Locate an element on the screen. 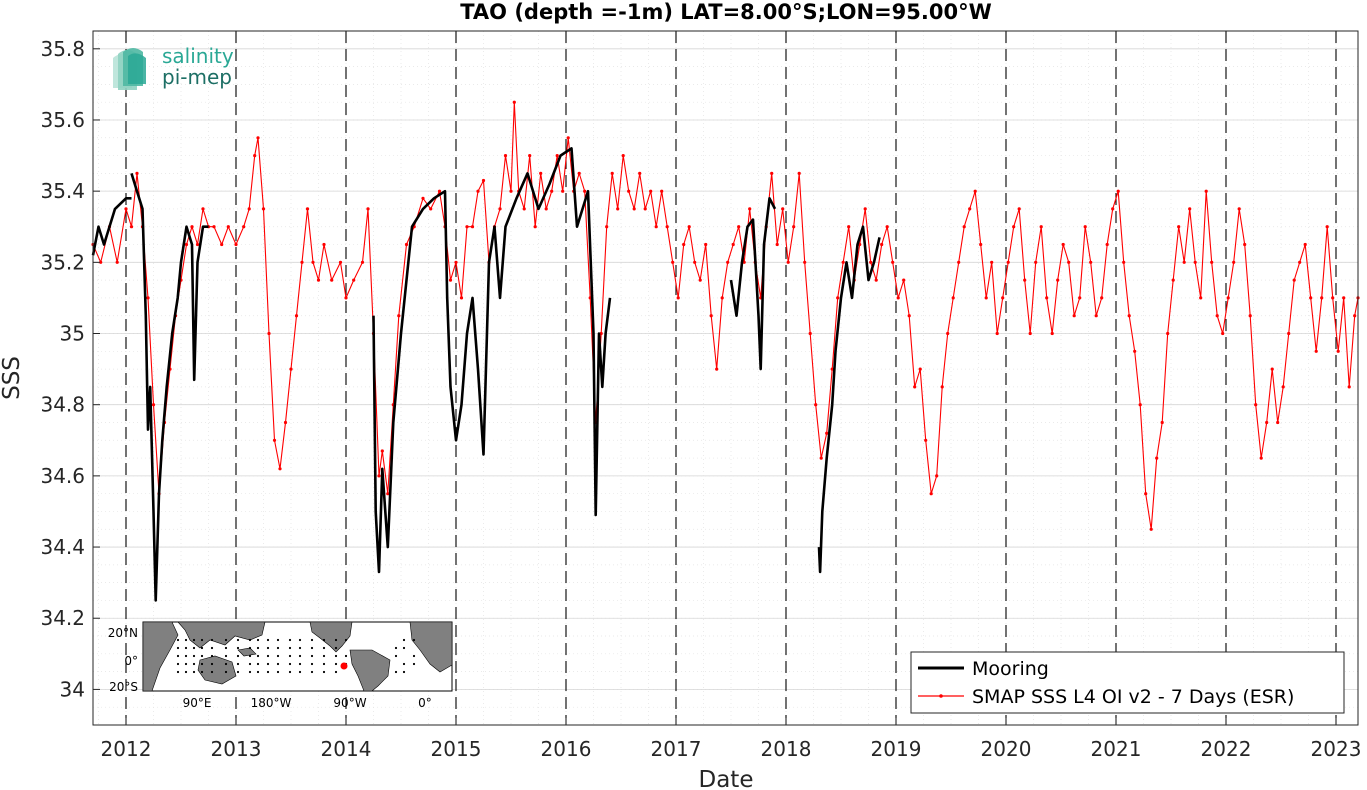 This screenshot has height=790, width=1367. y-axis-label: SSS is located at coordinates (12, 378).